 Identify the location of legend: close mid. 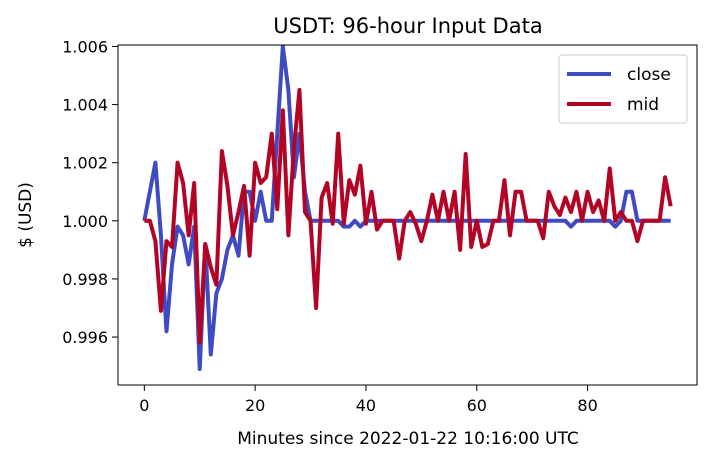
(623, 89).